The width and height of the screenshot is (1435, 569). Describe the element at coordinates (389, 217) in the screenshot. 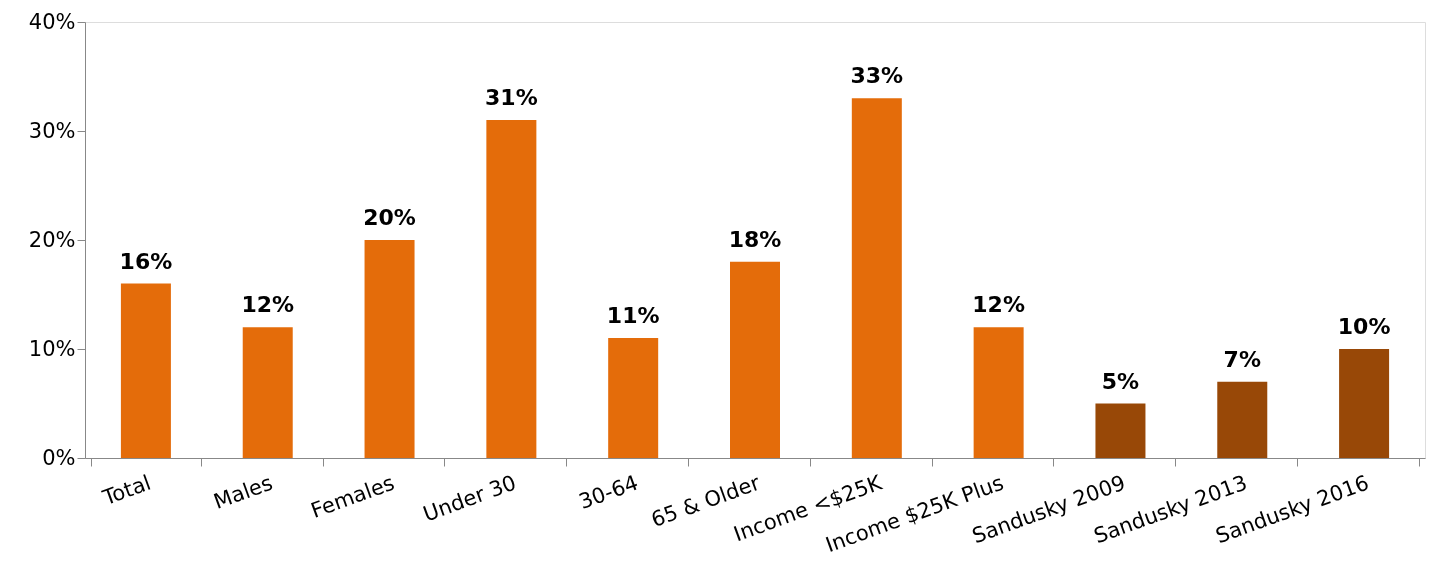

I see `data-label: 20%` at that location.